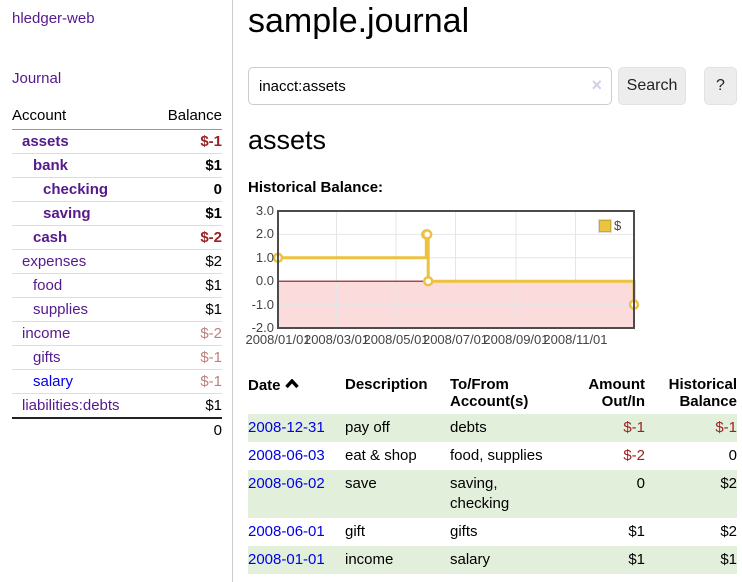 The width and height of the screenshot is (742, 582). What do you see at coordinates (286, 455) in the screenshot?
I see `transaction-date-link: 2008-06-03` at bounding box center [286, 455].